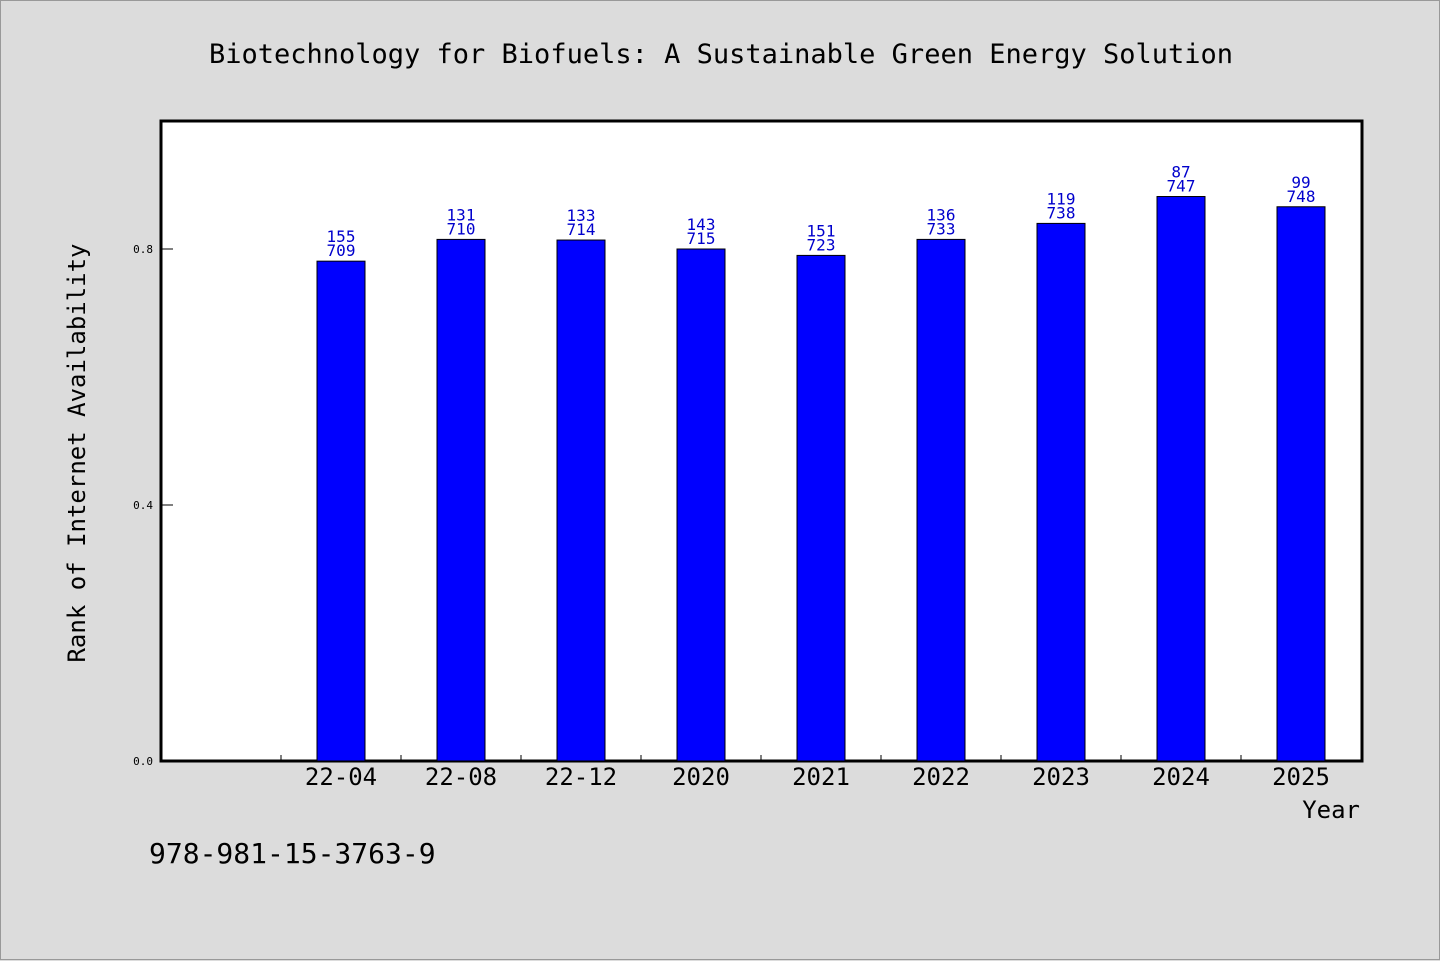 This screenshot has height=961, width=1440. What do you see at coordinates (1061, 777) in the screenshot?
I see `x-tick-label-2023: 2023` at bounding box center [1061, 777].